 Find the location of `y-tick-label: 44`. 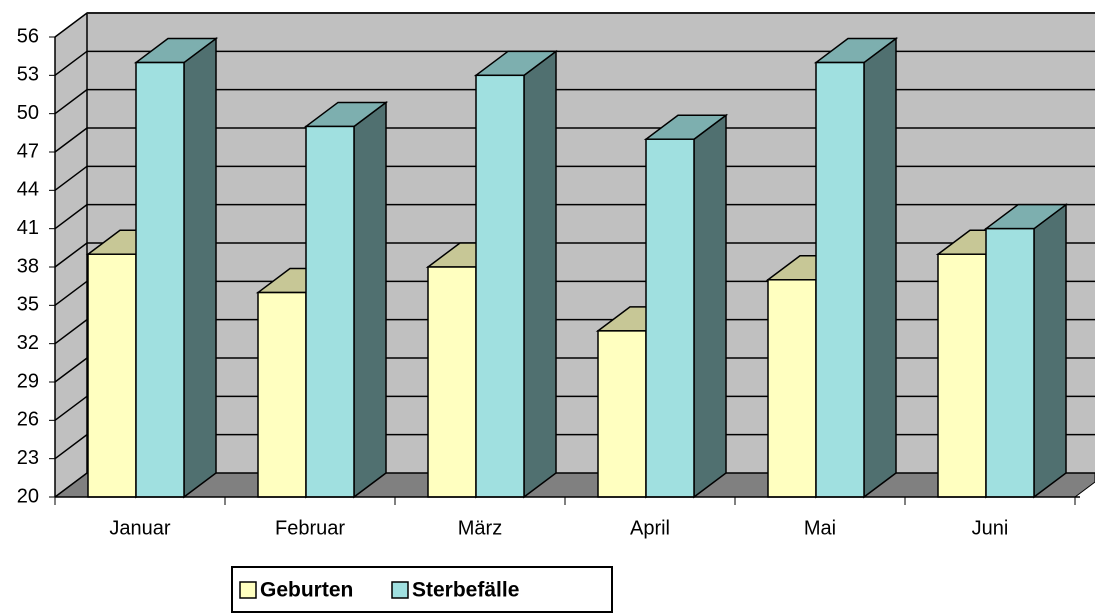

y-tick-label: 44 is located at coordinates (28, 190).